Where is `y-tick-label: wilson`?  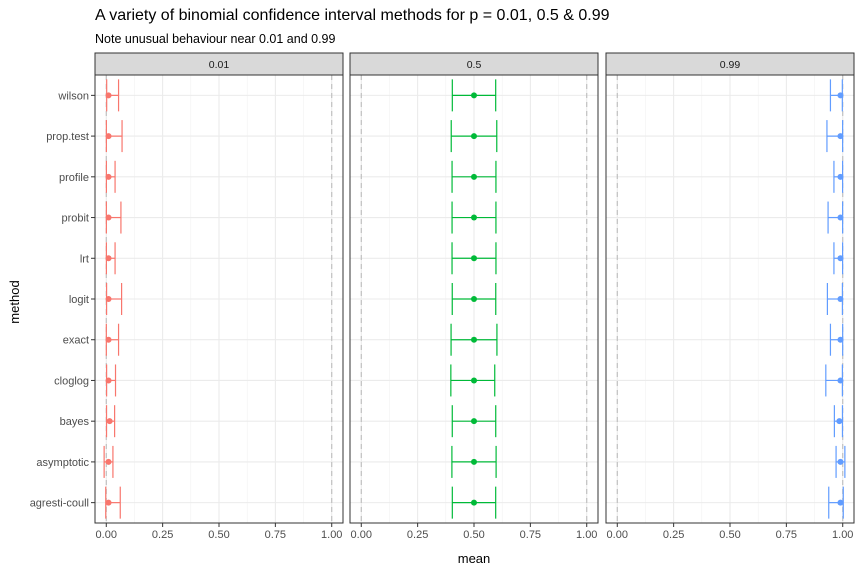
y-tick-label: wilson is located at coordinates (73, 96).